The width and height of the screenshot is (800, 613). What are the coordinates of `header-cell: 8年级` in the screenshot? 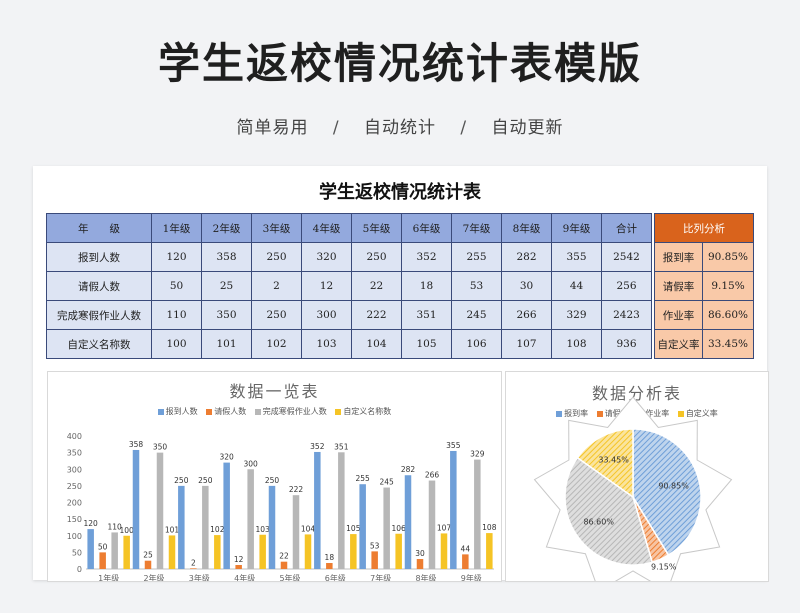 It's located at (526, 228).